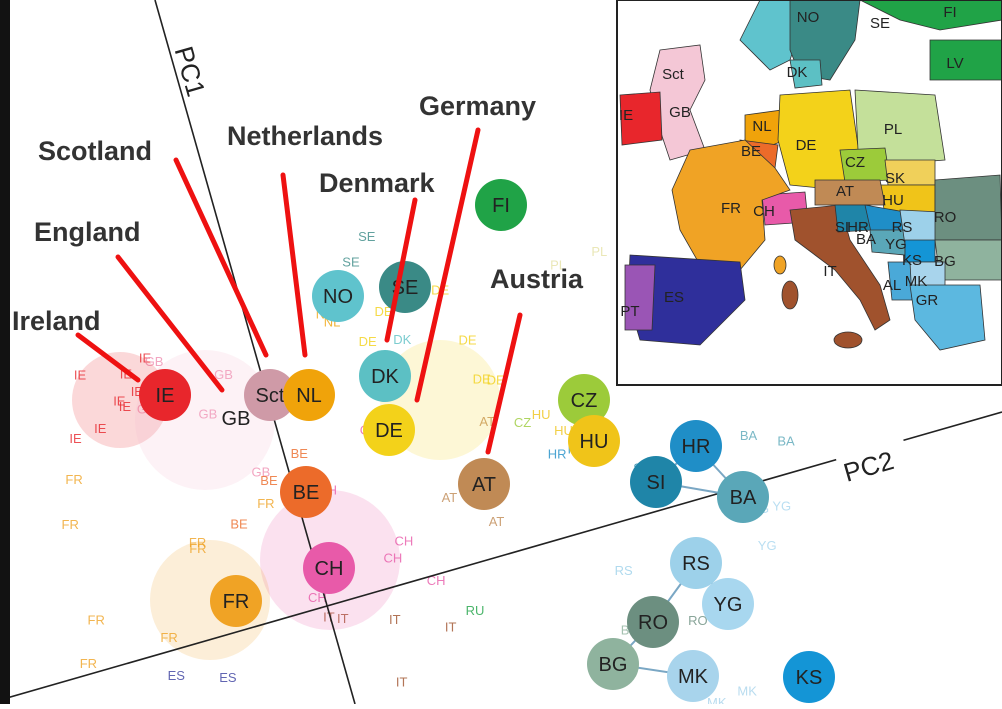 This screenshot has width=1002, height=709. Describe the element at coordinates (927, 300) in the screenshot. I see `map-label-gr: GR` at that location.